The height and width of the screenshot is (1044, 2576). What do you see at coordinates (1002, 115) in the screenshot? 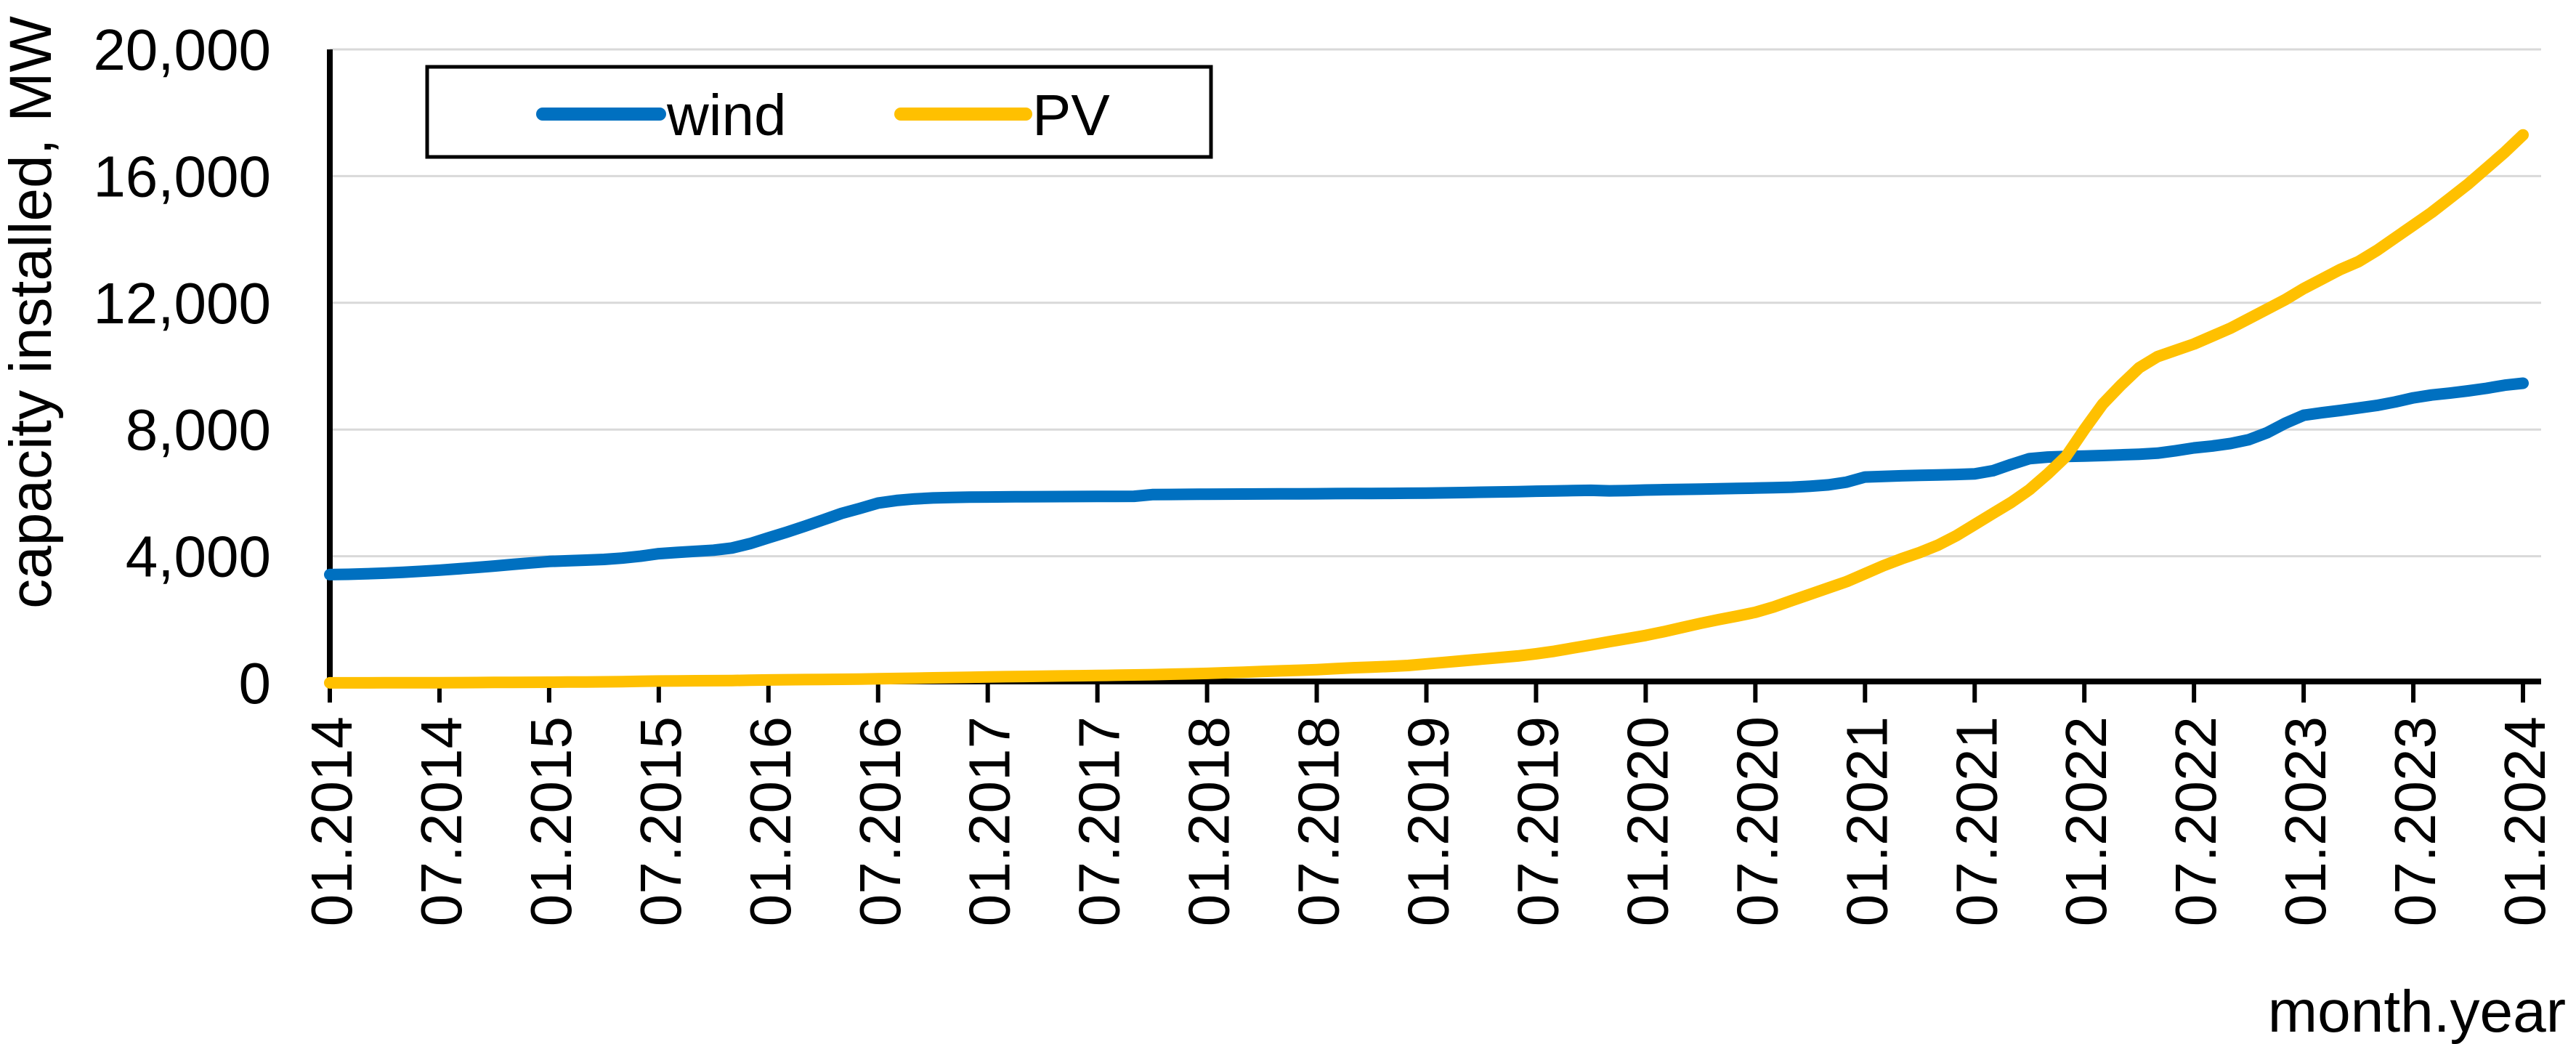
I see `legend-item-pv: PV` at bounding box center [1002, 115].